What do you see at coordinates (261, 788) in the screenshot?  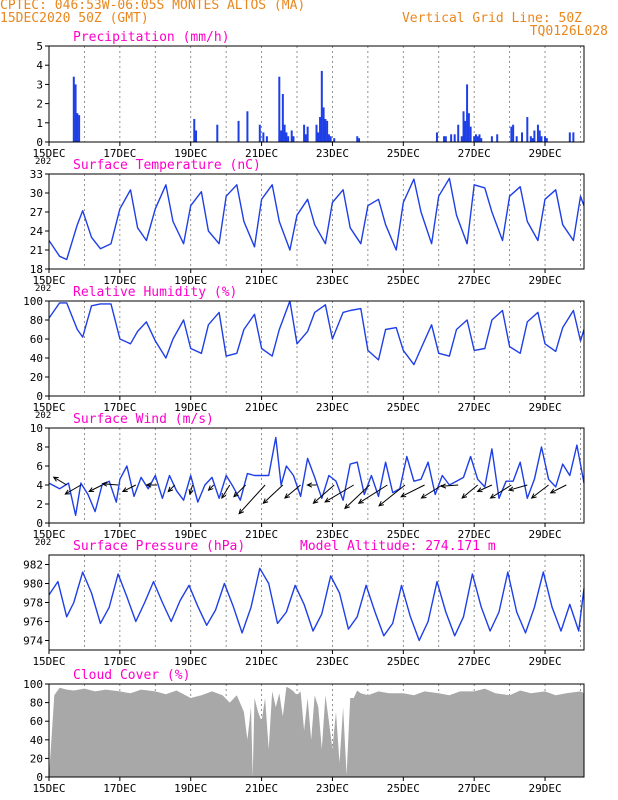 I see `cloud-xtick-label: 21DEC` at bounding box center [261, 788].